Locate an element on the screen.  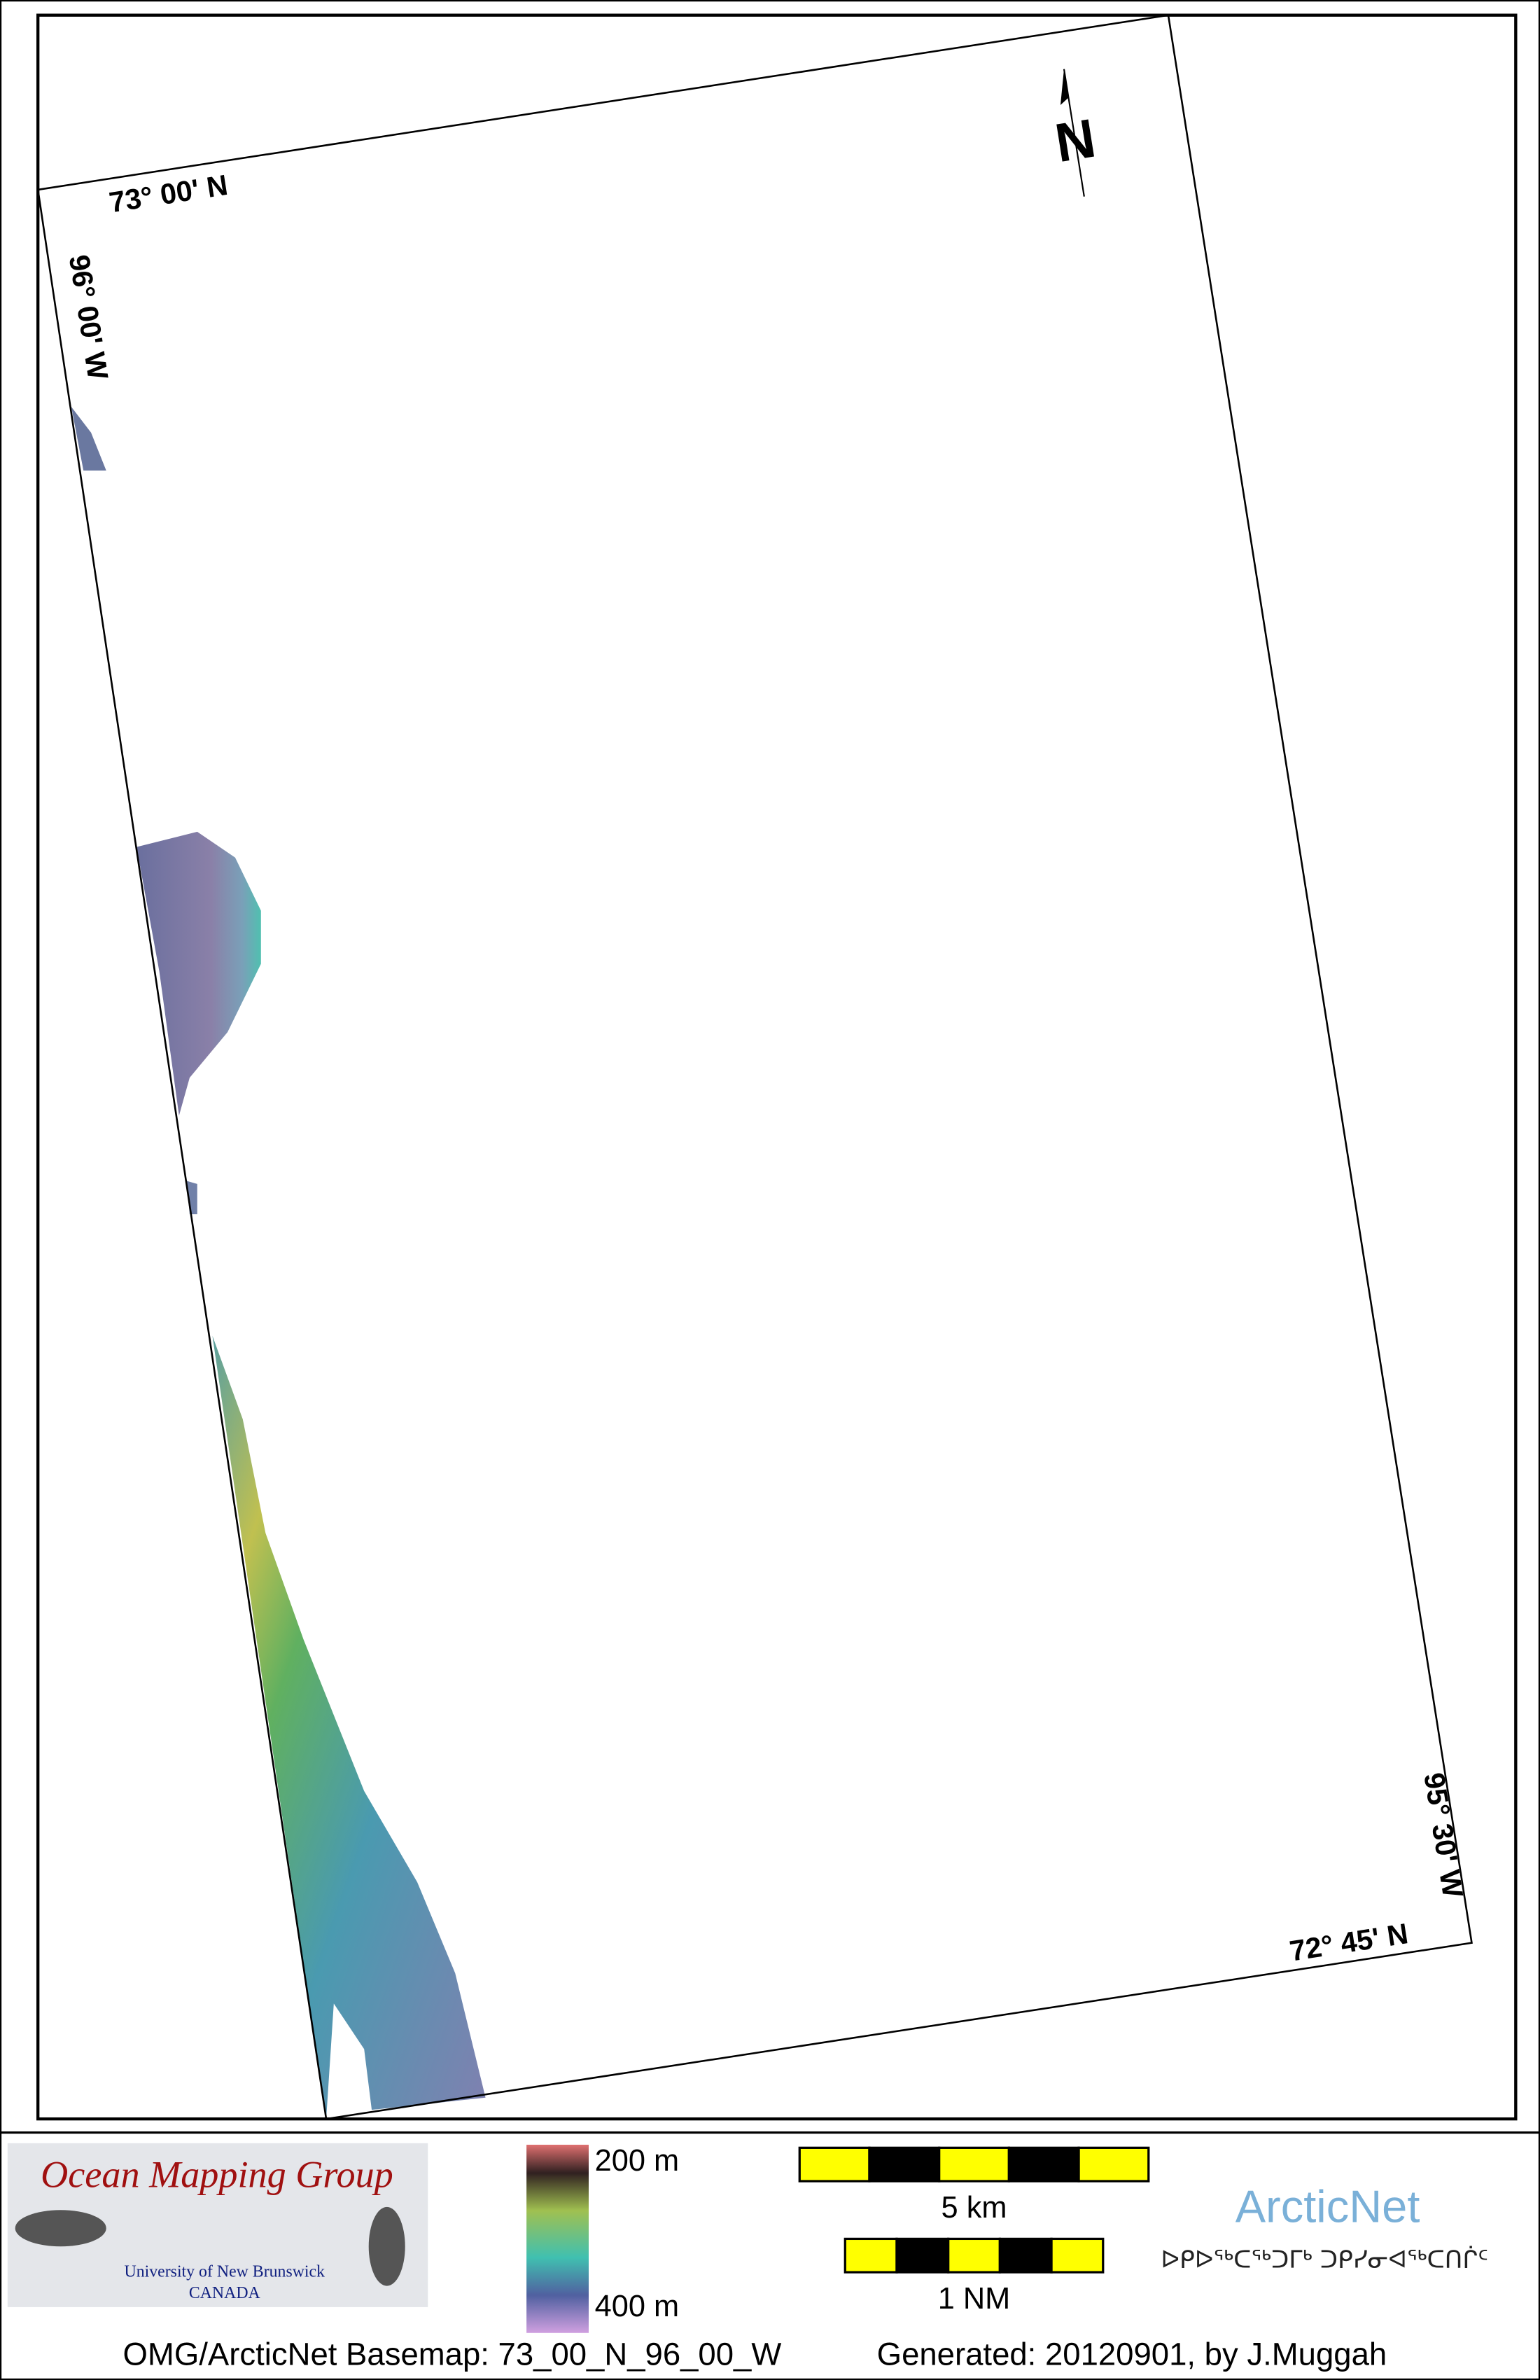
arcticnet-name: ArcticNet is located at coordinates (1328, 2206).